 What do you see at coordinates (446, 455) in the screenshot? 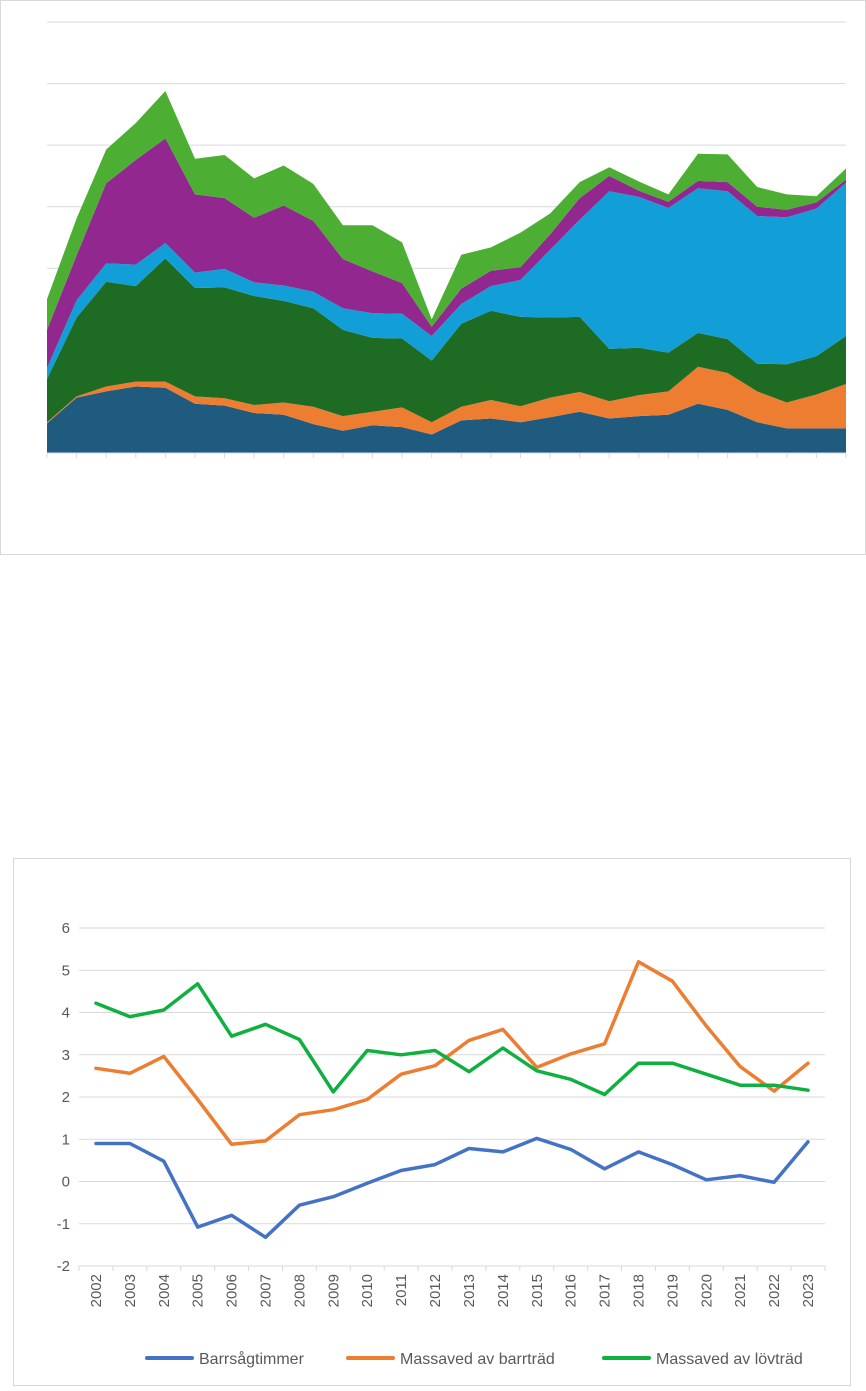
I see `x-axis-ticks` at bounding box center [446, 455].